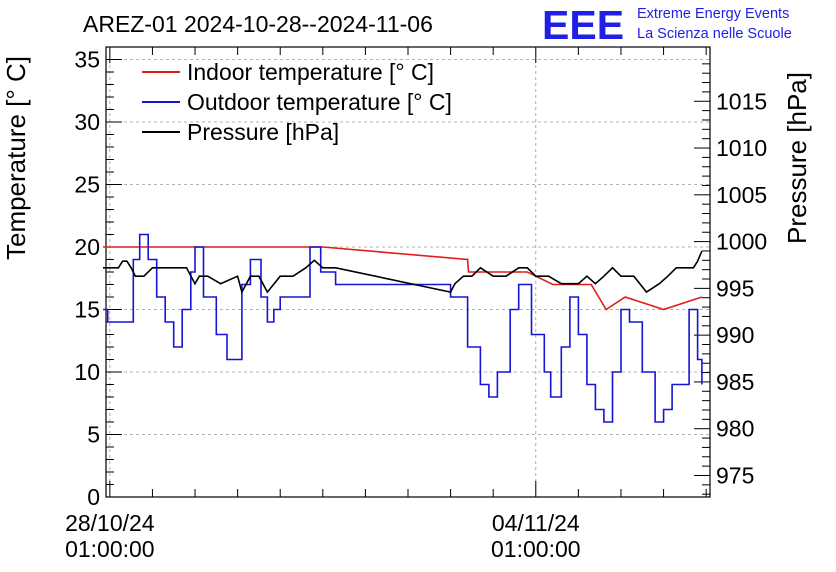 The height and width of the screenshot is (572, 836). Describe the element at coordinates (93, 435) in the screenshot. I see `tick-label-left: 5` at that location.